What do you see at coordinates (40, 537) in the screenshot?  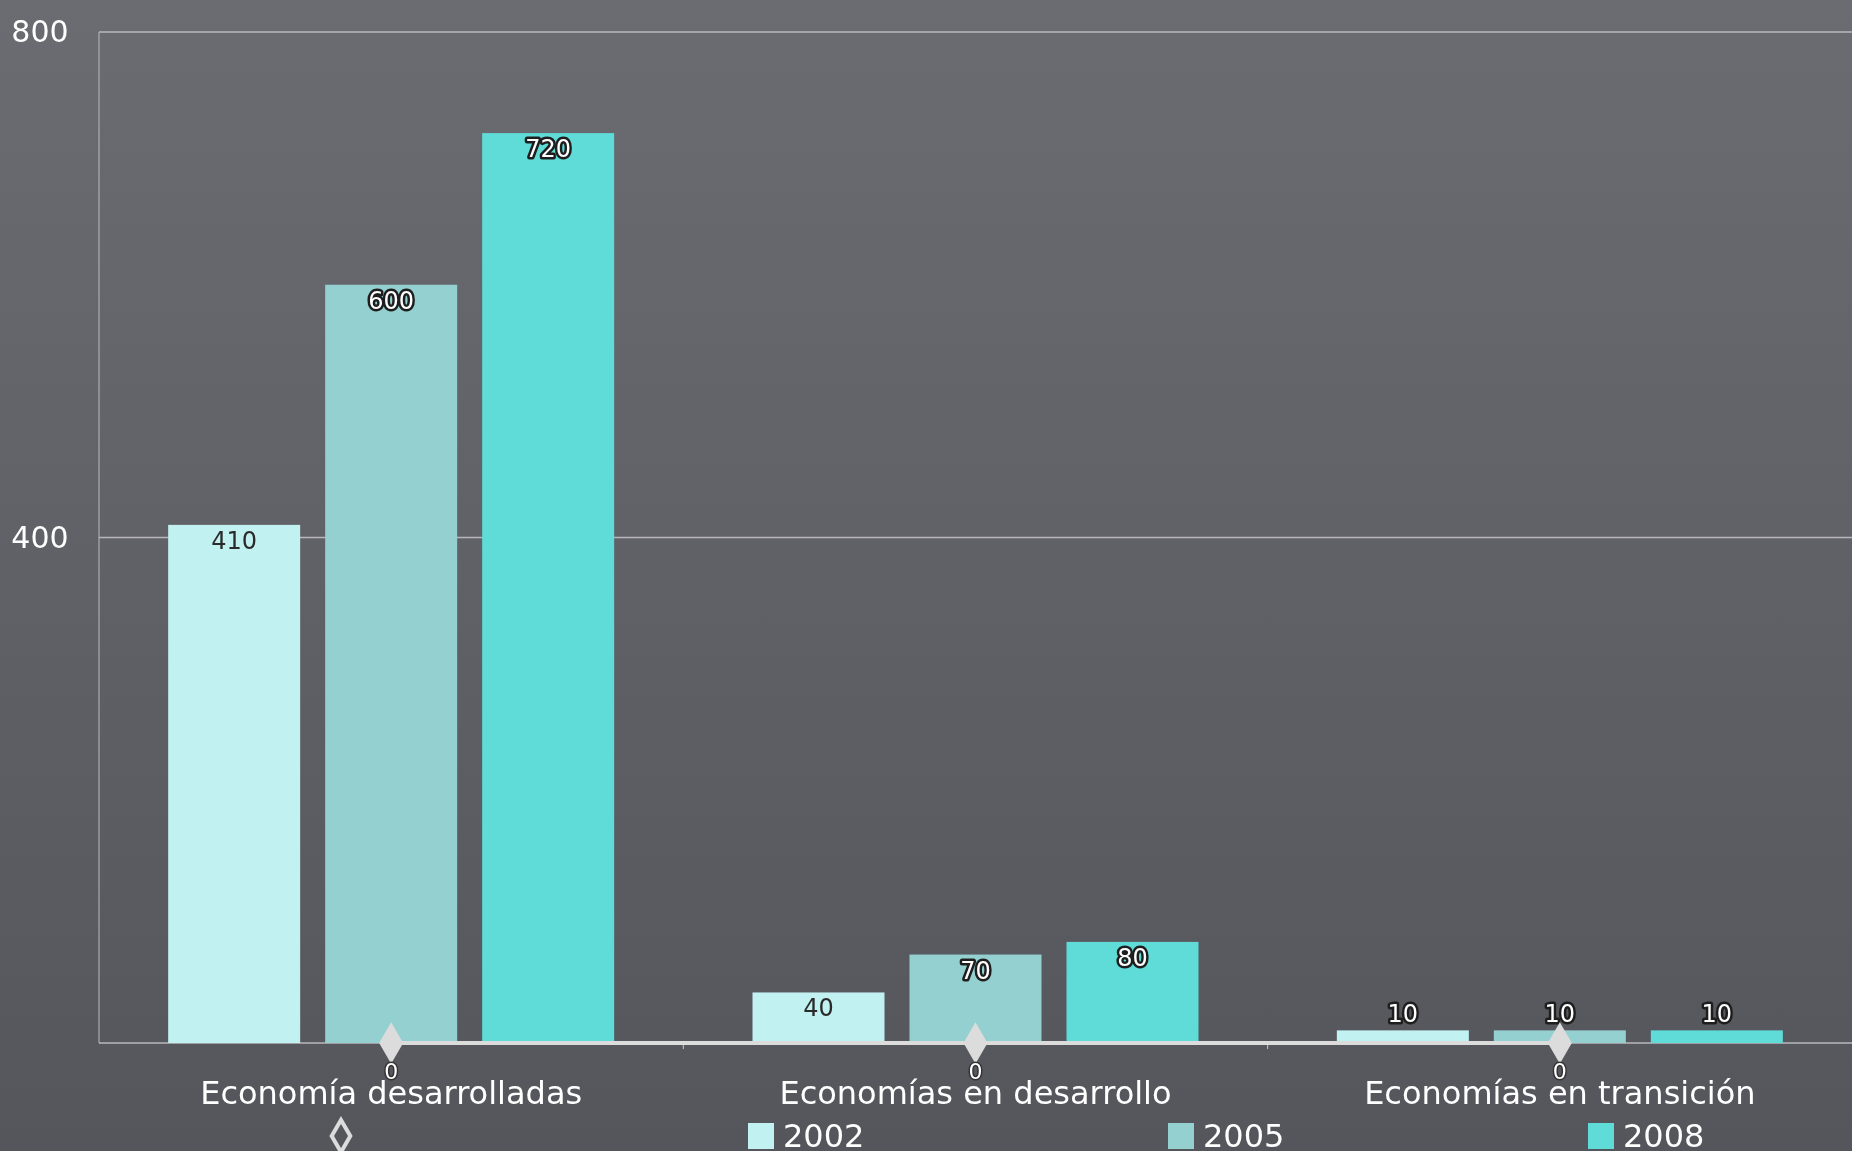 I see `y-tick-label: 400` at bounding box center [40, 537].